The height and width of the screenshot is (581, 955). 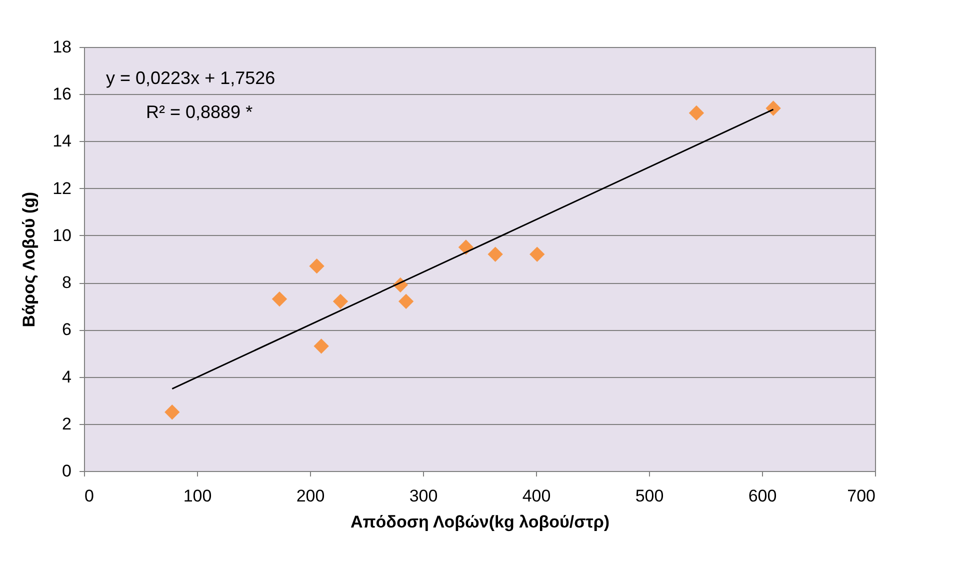 I want to click on x-tick-label: 100, so click(x=197, y=496).